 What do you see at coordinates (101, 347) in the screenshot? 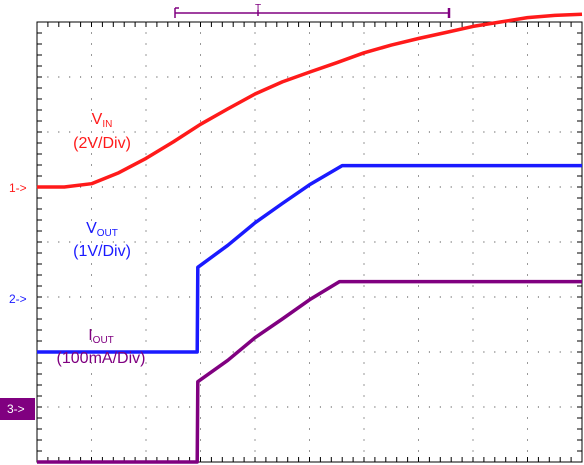
I see `series-label-iout: IOUT (100mA/Div)` at bounding box center [101, 347].